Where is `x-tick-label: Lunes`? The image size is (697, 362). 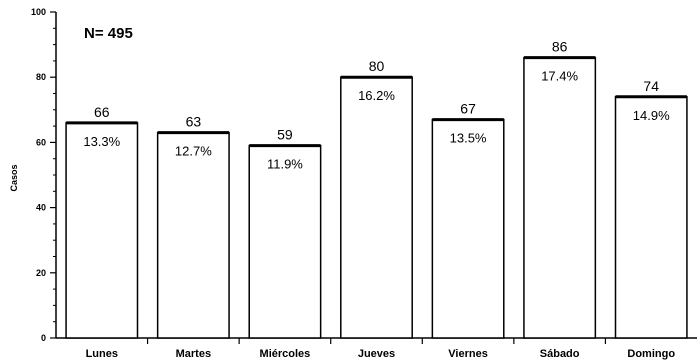
x-tick-label: Lunes is located at coordinates (102, 354).